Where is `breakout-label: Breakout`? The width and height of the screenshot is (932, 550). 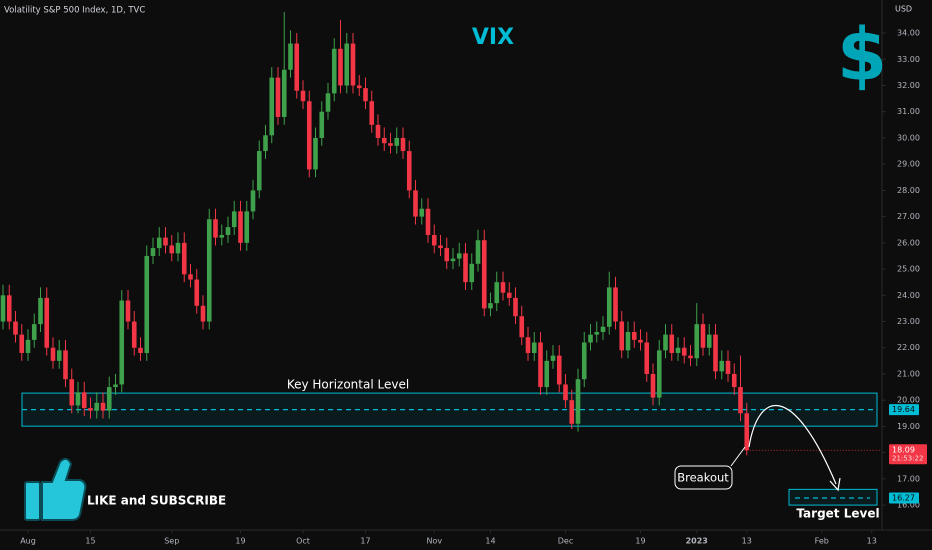 breakout-label: Breakout is located at coordinates (703, 478).